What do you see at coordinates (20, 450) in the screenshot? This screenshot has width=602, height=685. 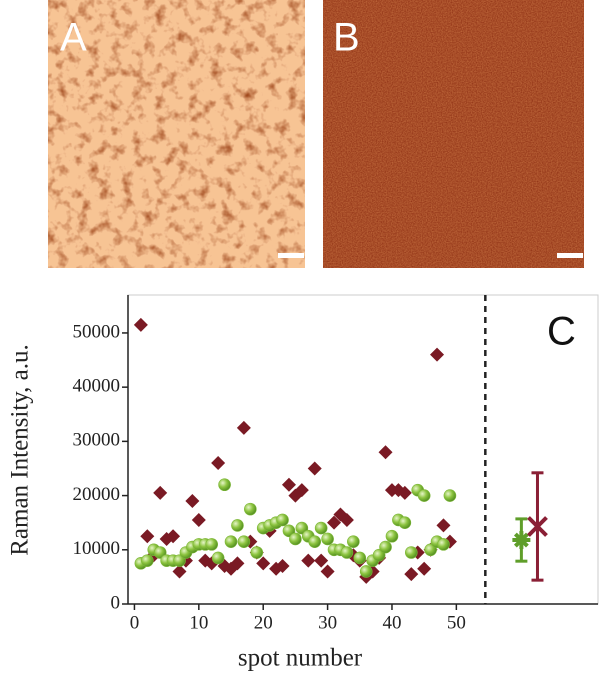 I see `y-axis-title: Raman Intensity, a.u.` at bounding box center [20, 450].